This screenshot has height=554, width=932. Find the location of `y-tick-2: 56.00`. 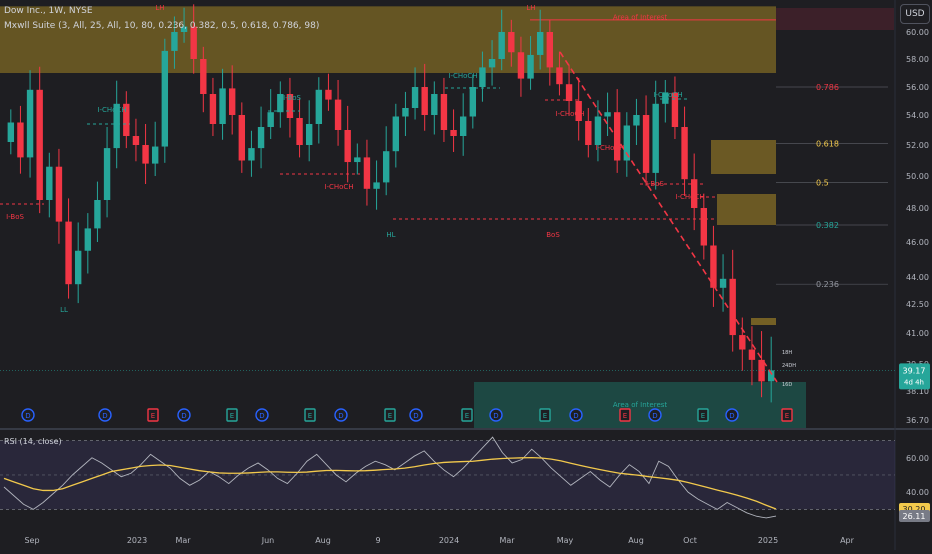

y-tick-2: 56.00 is located at coordinates (917, 87).